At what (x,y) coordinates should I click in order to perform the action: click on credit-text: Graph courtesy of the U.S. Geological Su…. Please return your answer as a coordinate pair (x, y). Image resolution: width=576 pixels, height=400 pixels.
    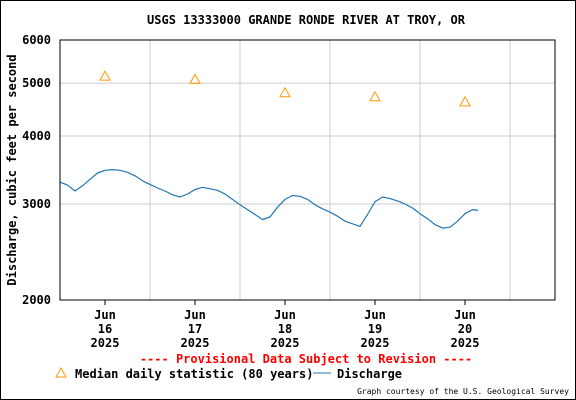
    Looking at the image, I should click on (463, 391).